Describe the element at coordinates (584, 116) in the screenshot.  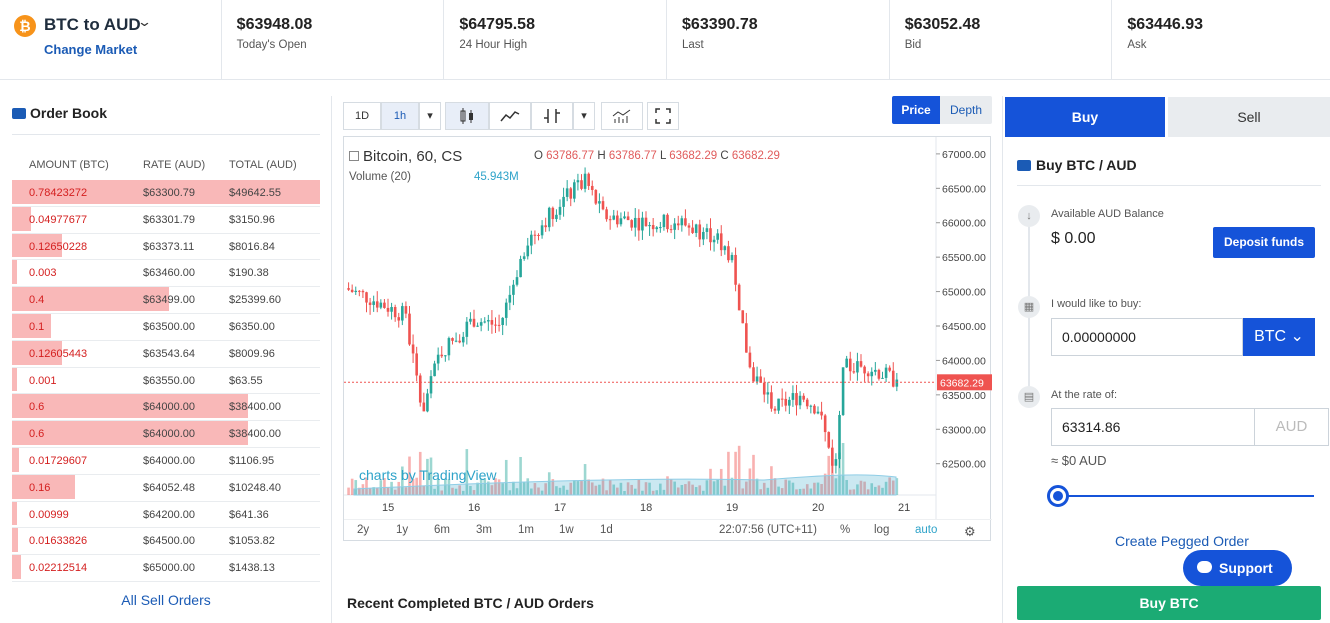
I see `chart-type-dropdown-icon: ▾` at that location.